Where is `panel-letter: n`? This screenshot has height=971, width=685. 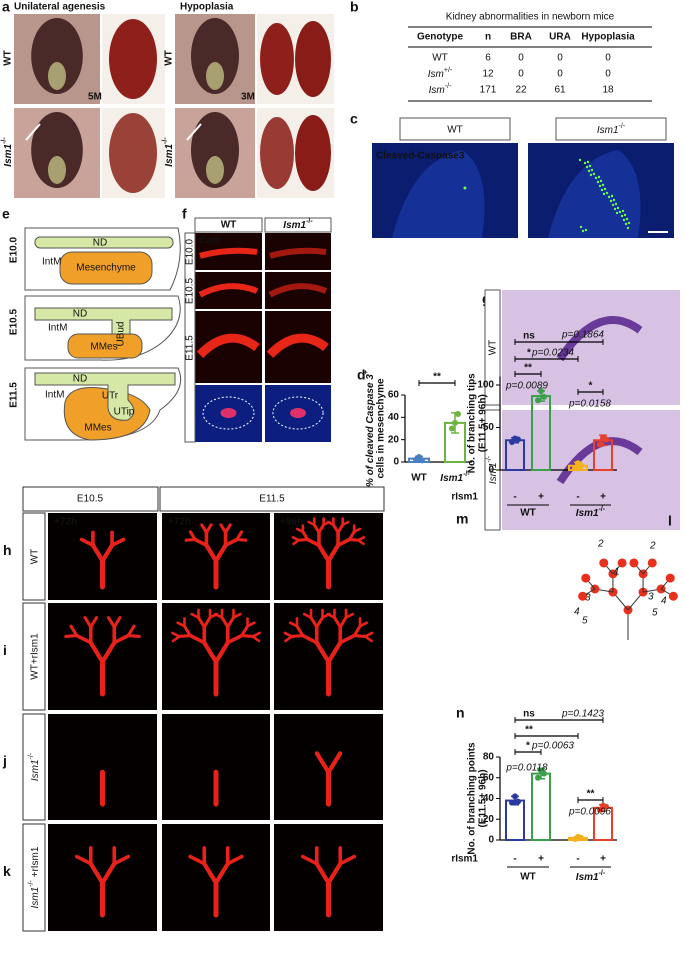 panel-letter: n is located at coordinates (460, 713).